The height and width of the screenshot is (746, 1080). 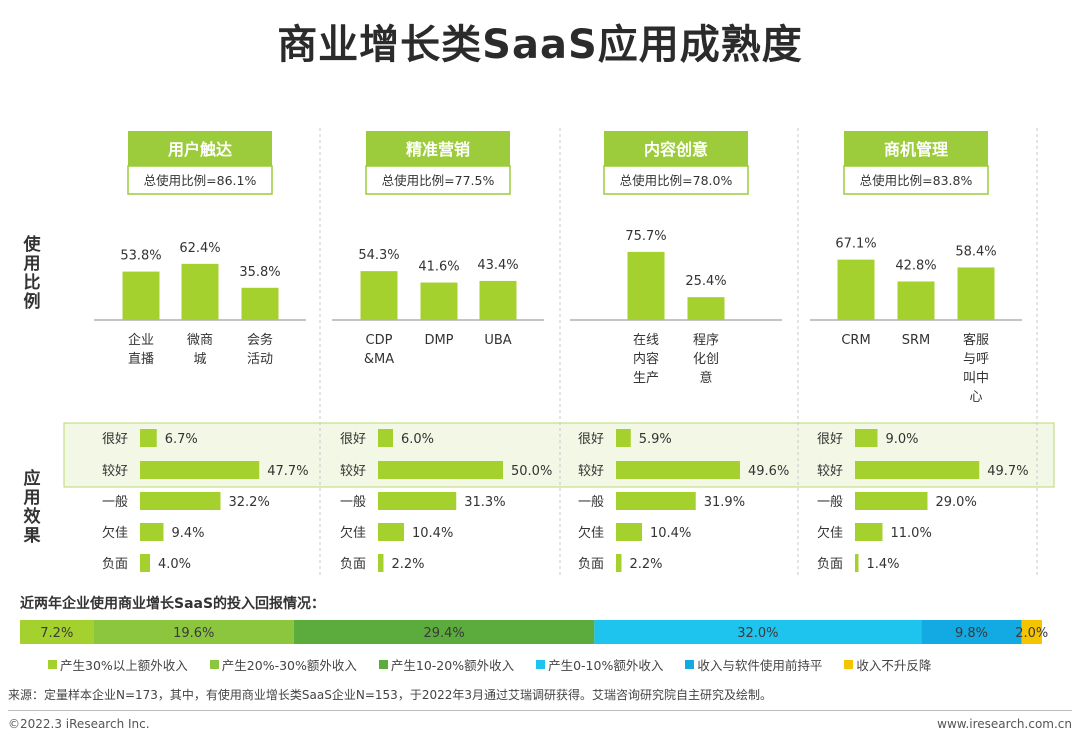 I want to click on usage-category-label: 企业, so click(x=141, y=340).